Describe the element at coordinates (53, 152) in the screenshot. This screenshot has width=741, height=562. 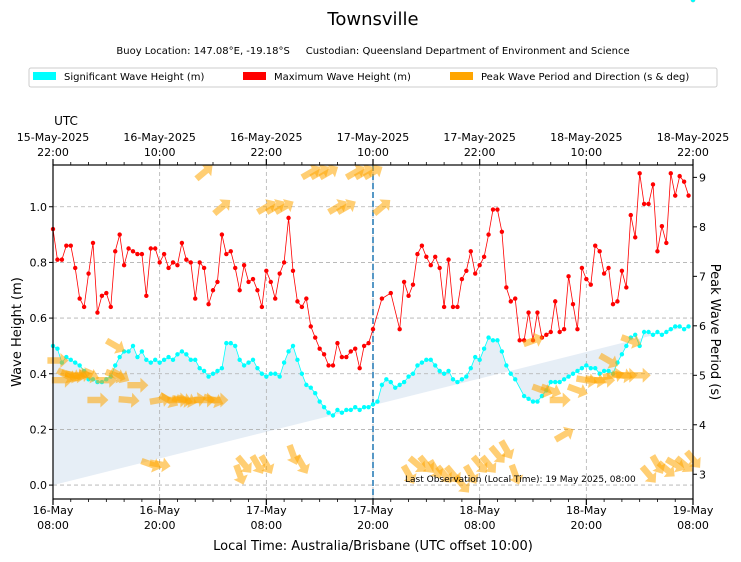
I see `x-top-tick-time: 22:00` at that location.